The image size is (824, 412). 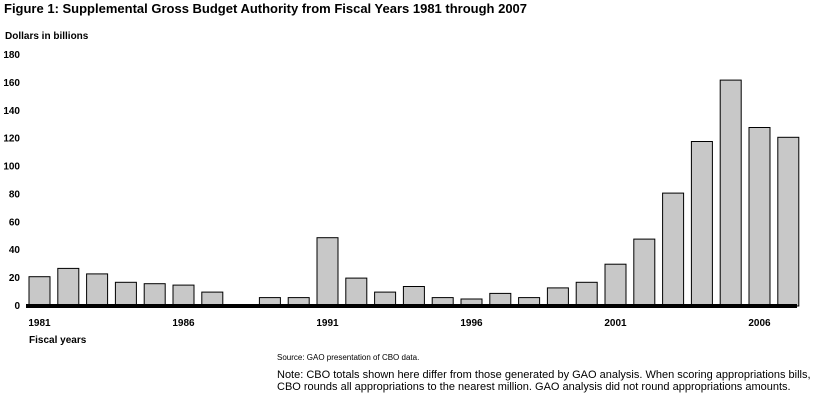 I want to click on x-tick-label: 1981, so click(x=39, y=323).